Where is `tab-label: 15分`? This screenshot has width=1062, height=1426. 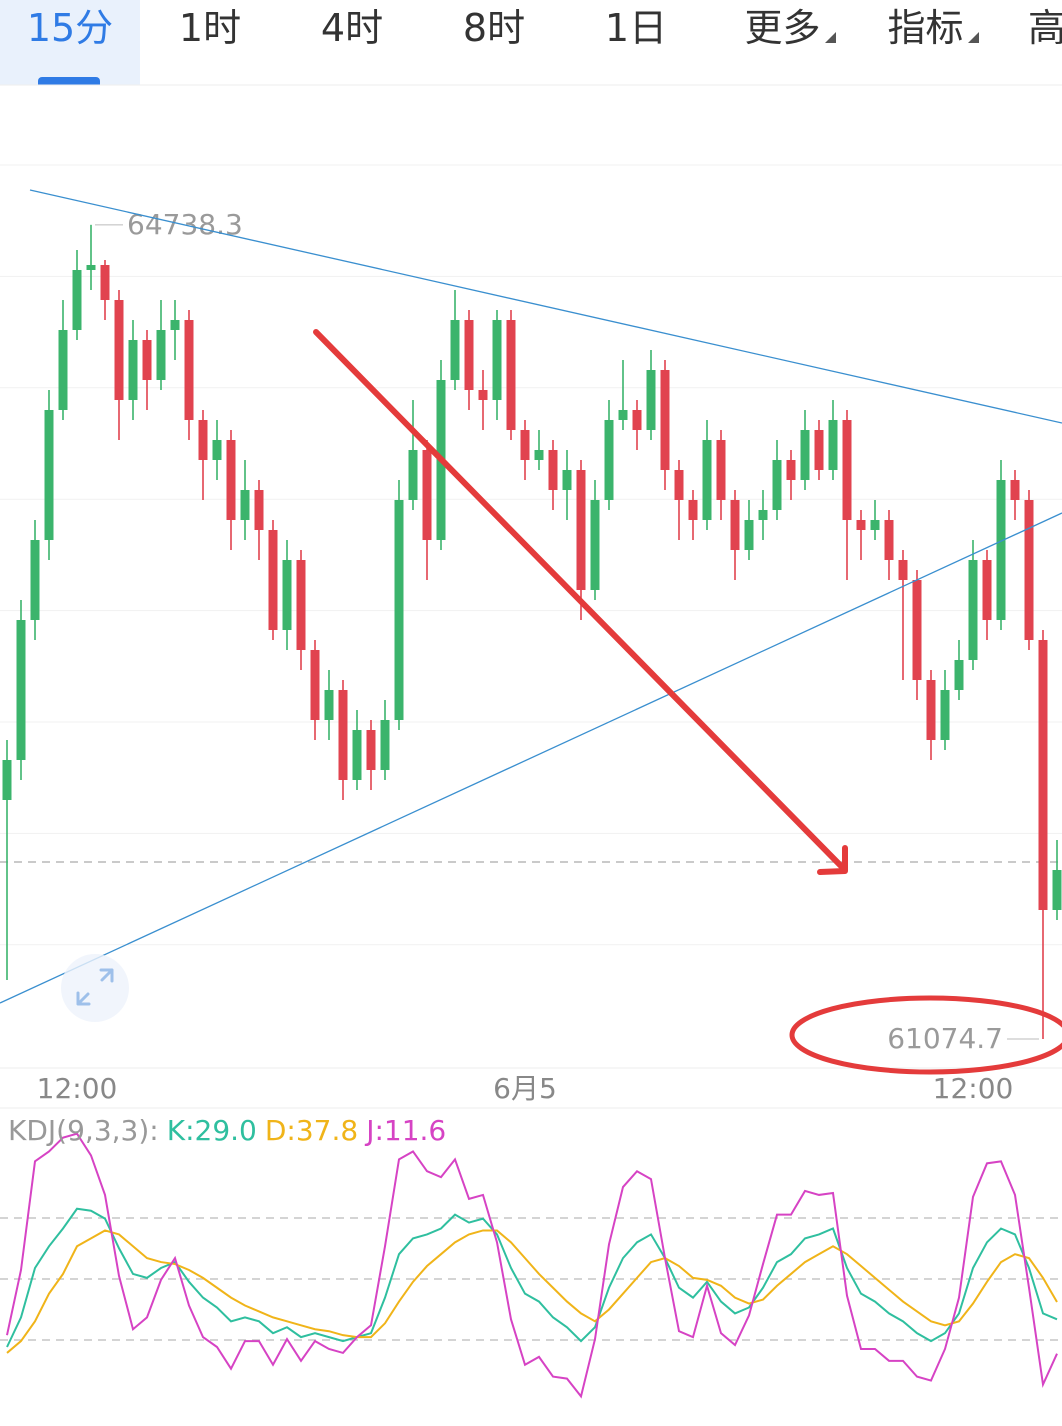 tab-label: 15分 is located at coordinates (70, 28).